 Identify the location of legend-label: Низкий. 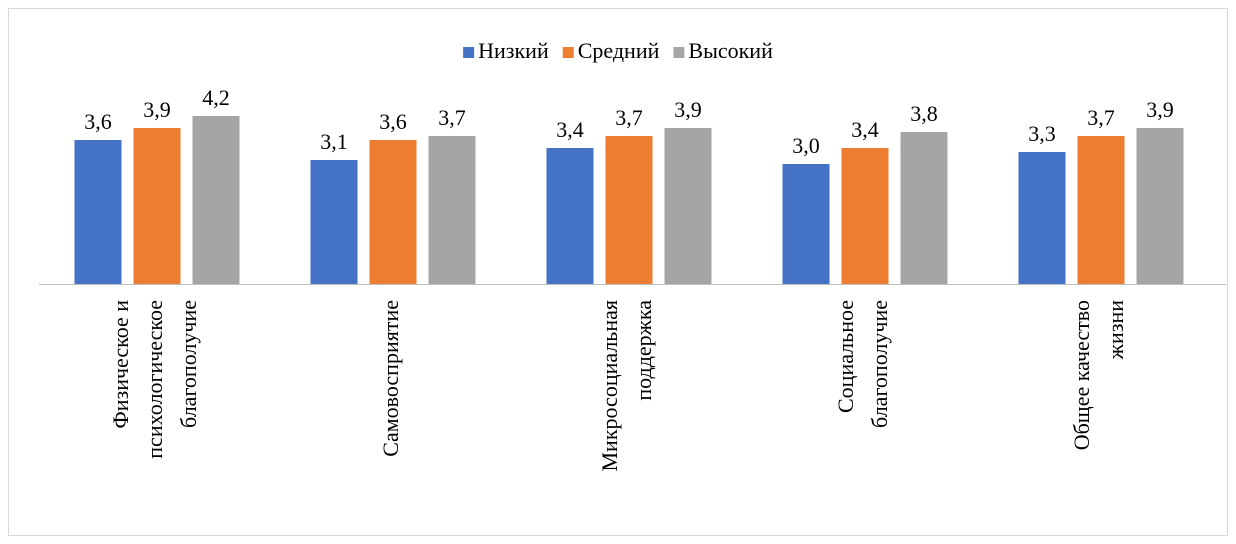
(513, 50).